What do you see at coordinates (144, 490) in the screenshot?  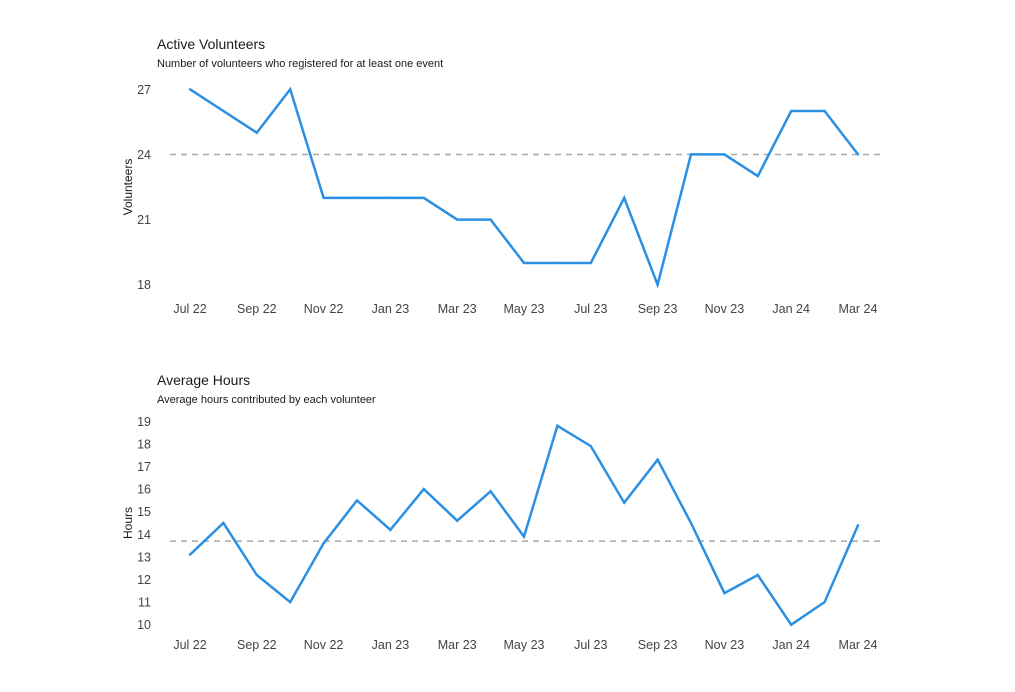 I see `y-tick-label: 16` at bounding box center [144, 490].